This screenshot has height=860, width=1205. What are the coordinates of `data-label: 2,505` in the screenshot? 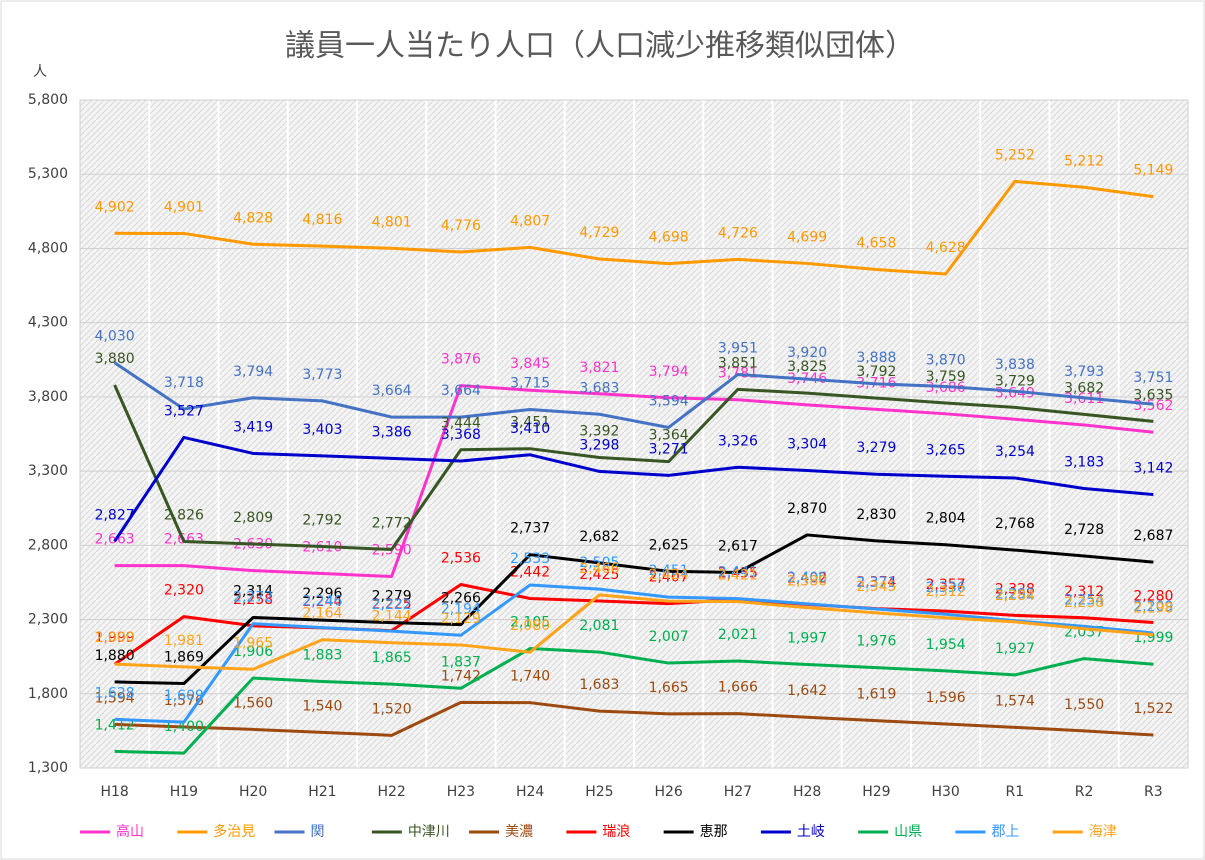 It's located at (599, 563).